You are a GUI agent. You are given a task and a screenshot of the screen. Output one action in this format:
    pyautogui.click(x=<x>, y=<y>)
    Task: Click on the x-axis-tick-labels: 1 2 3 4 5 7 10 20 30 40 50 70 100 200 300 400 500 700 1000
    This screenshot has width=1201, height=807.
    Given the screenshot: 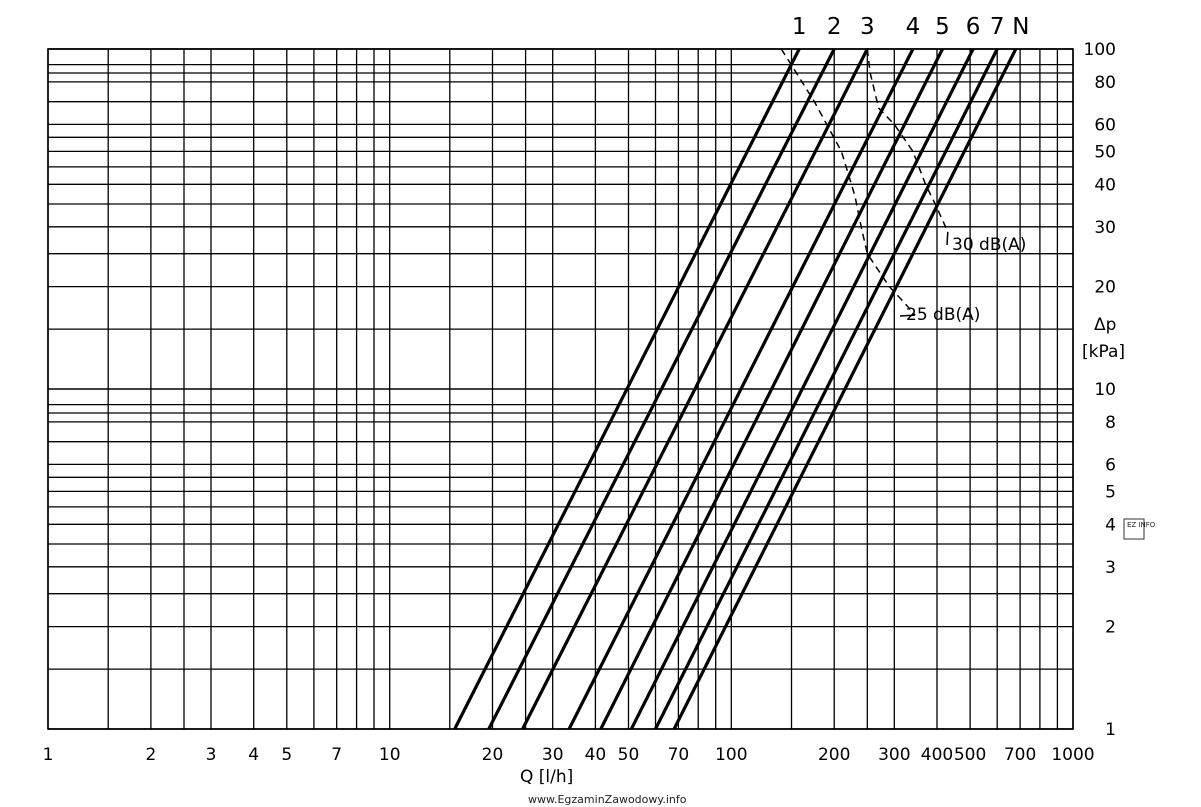 What is the action you would take?
    pyautogui.click(x=569, y=755)
    